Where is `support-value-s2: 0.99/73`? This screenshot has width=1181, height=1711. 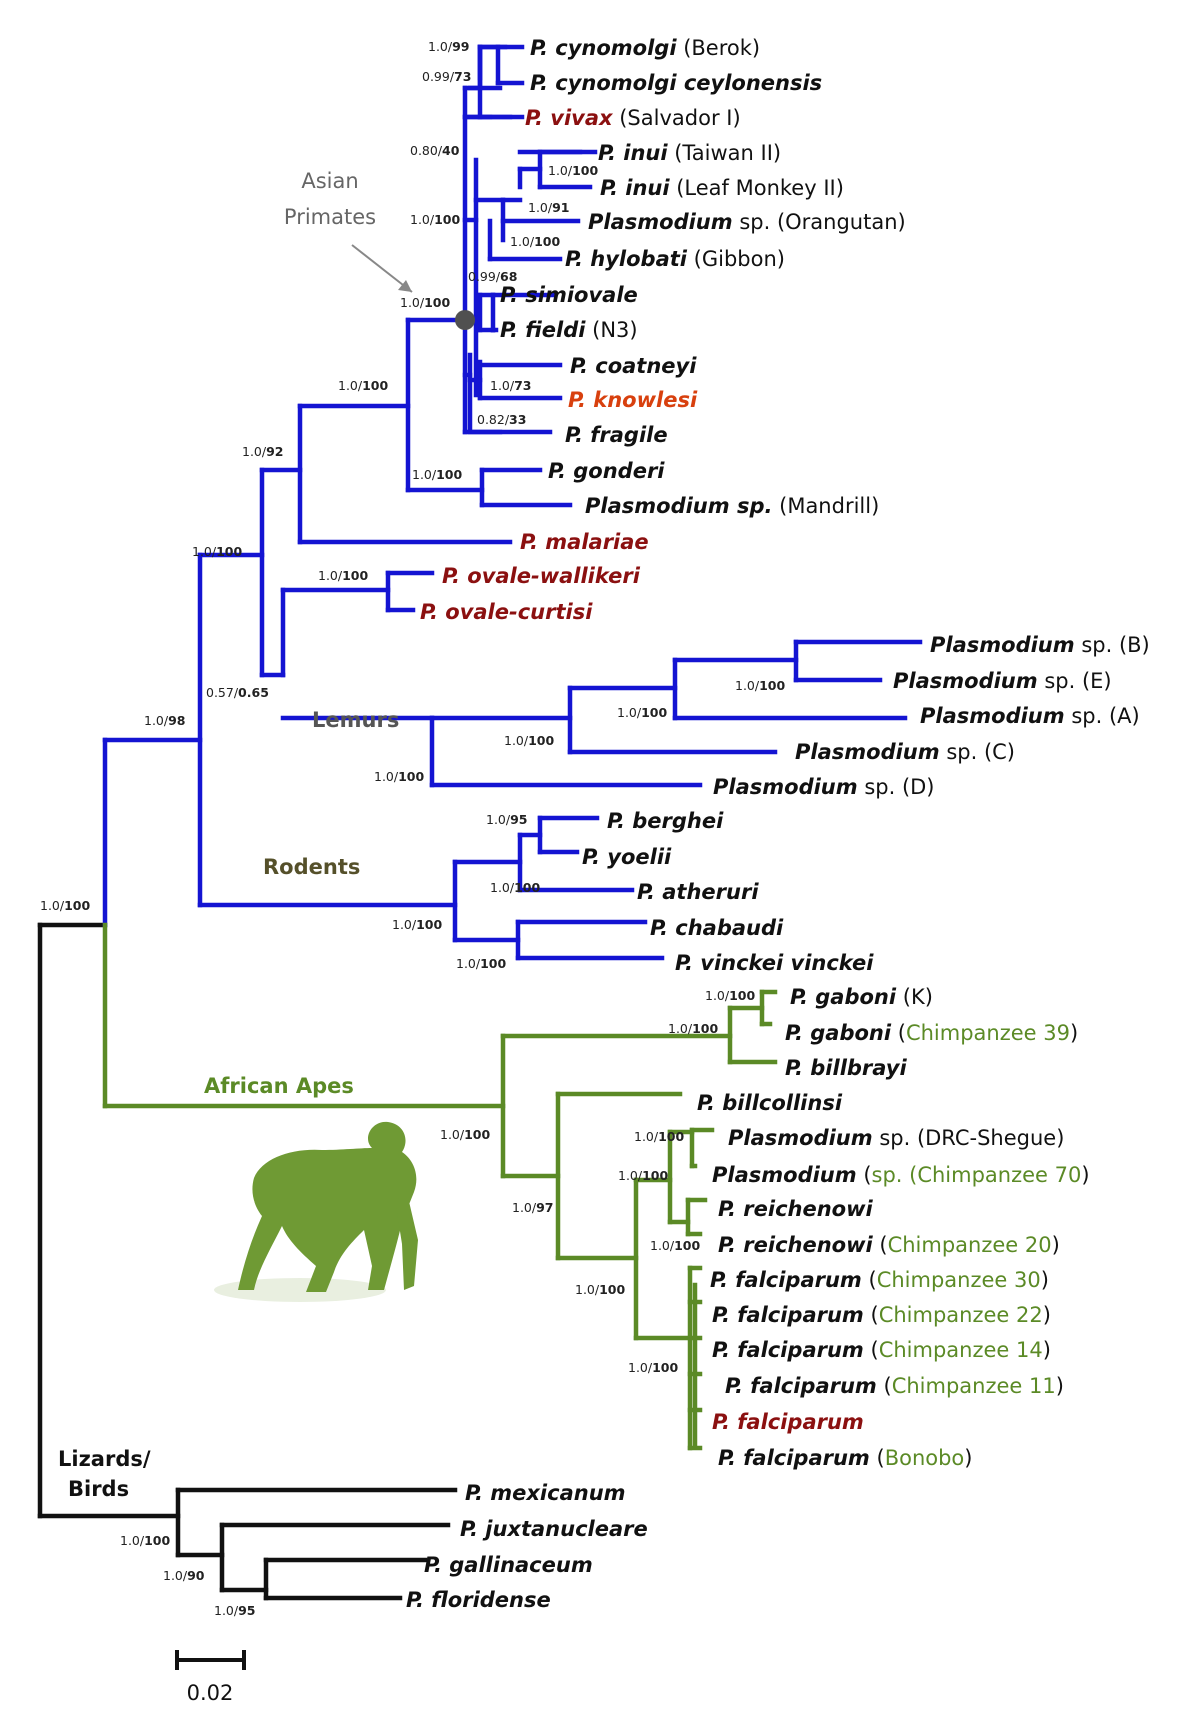
support-value-s2: 0.99/73 is located at coordinates (446, 76).